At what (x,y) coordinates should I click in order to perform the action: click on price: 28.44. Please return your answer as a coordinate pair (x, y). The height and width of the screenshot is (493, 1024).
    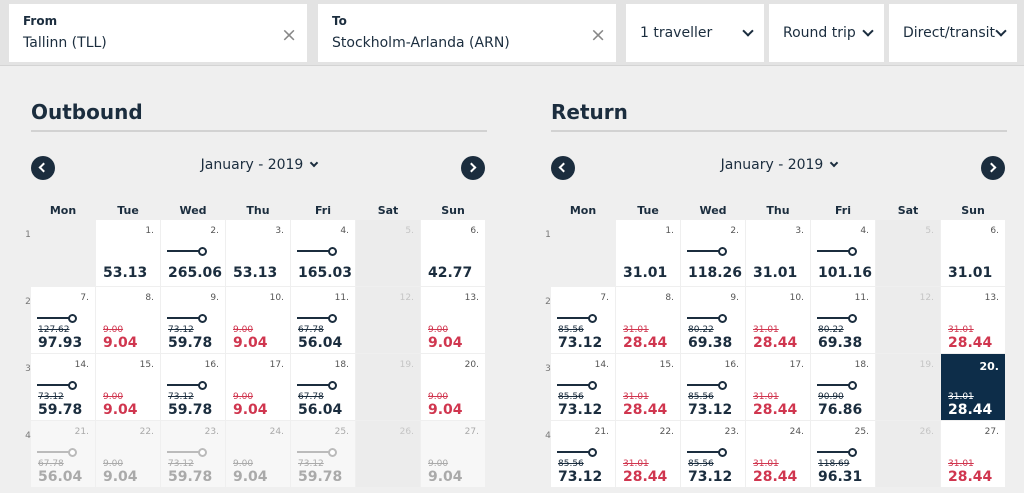
    Looking at the image, I should click on (775, 410).